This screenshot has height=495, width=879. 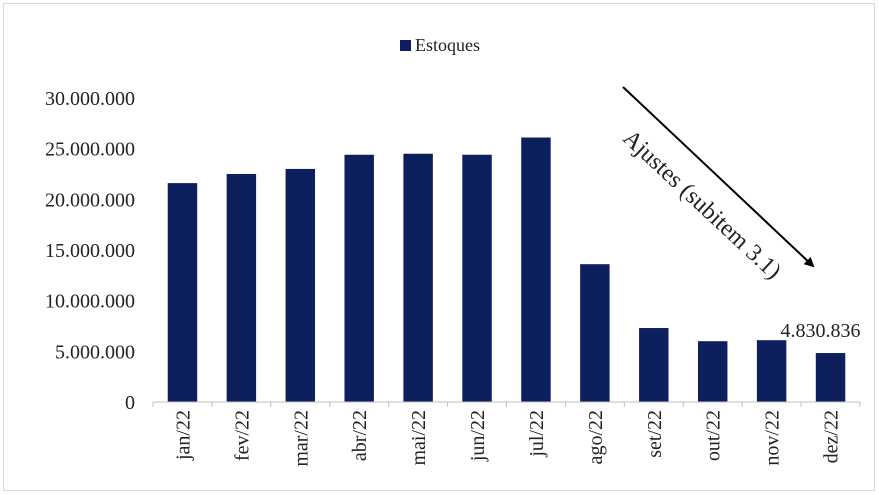 I want to click on y-tick-label: 20.000.000, so click(x=90, y=200).